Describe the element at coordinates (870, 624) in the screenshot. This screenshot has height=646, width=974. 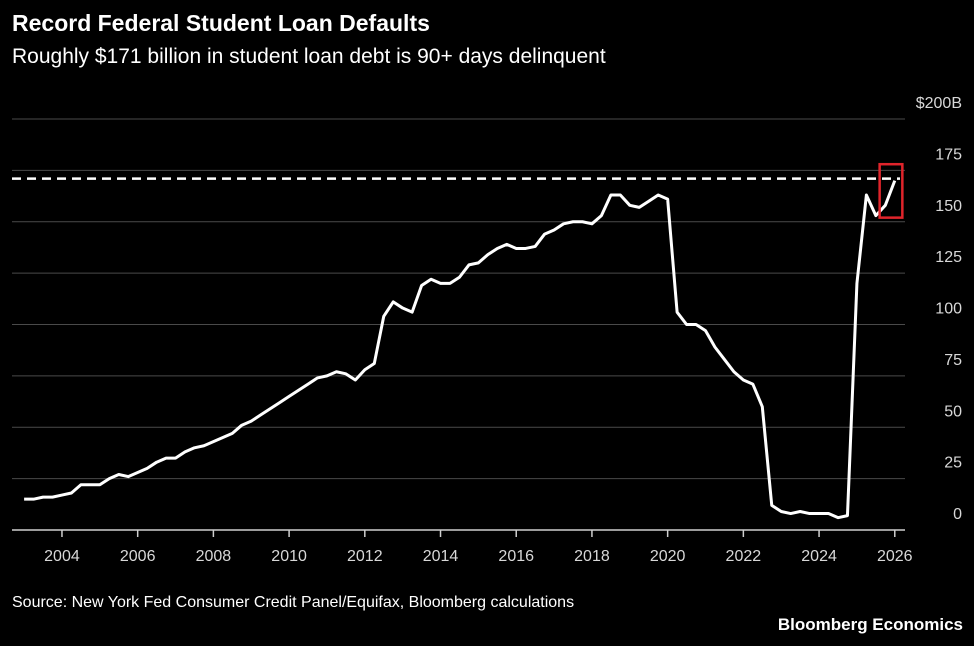
I see `branding: Bloomberg Economics` at that location.